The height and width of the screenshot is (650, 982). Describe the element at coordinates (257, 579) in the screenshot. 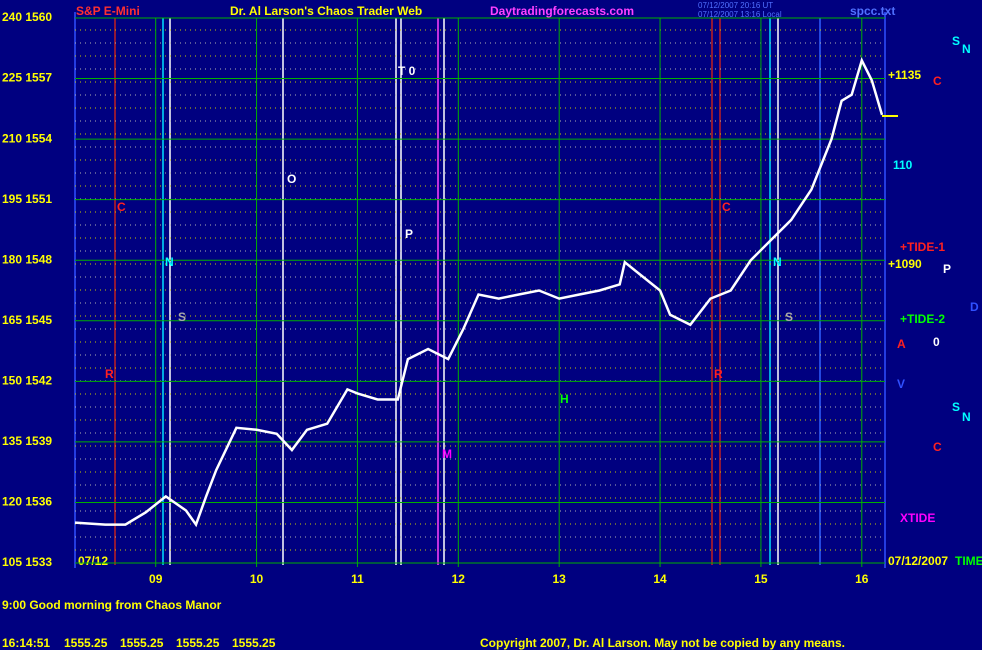

I see `x-tick-label: 10` at that location.